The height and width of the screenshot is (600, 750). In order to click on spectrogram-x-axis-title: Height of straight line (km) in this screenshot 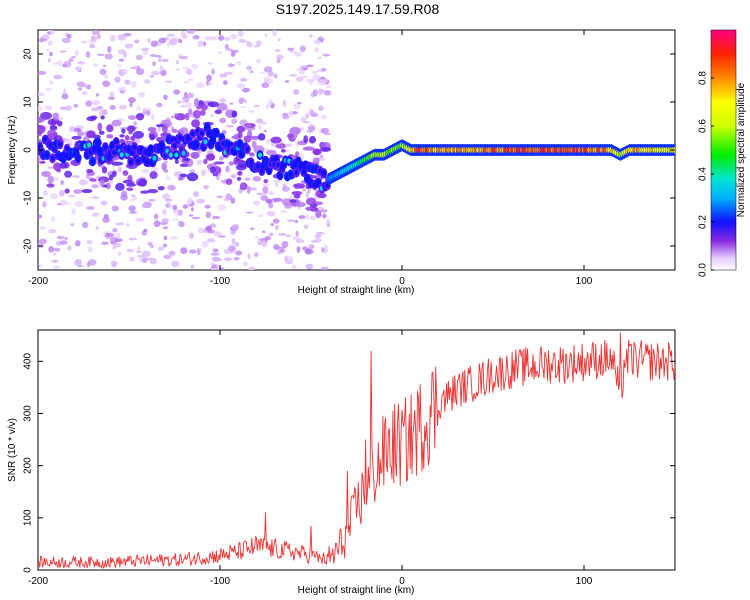, I will do `click(356, 290)`.